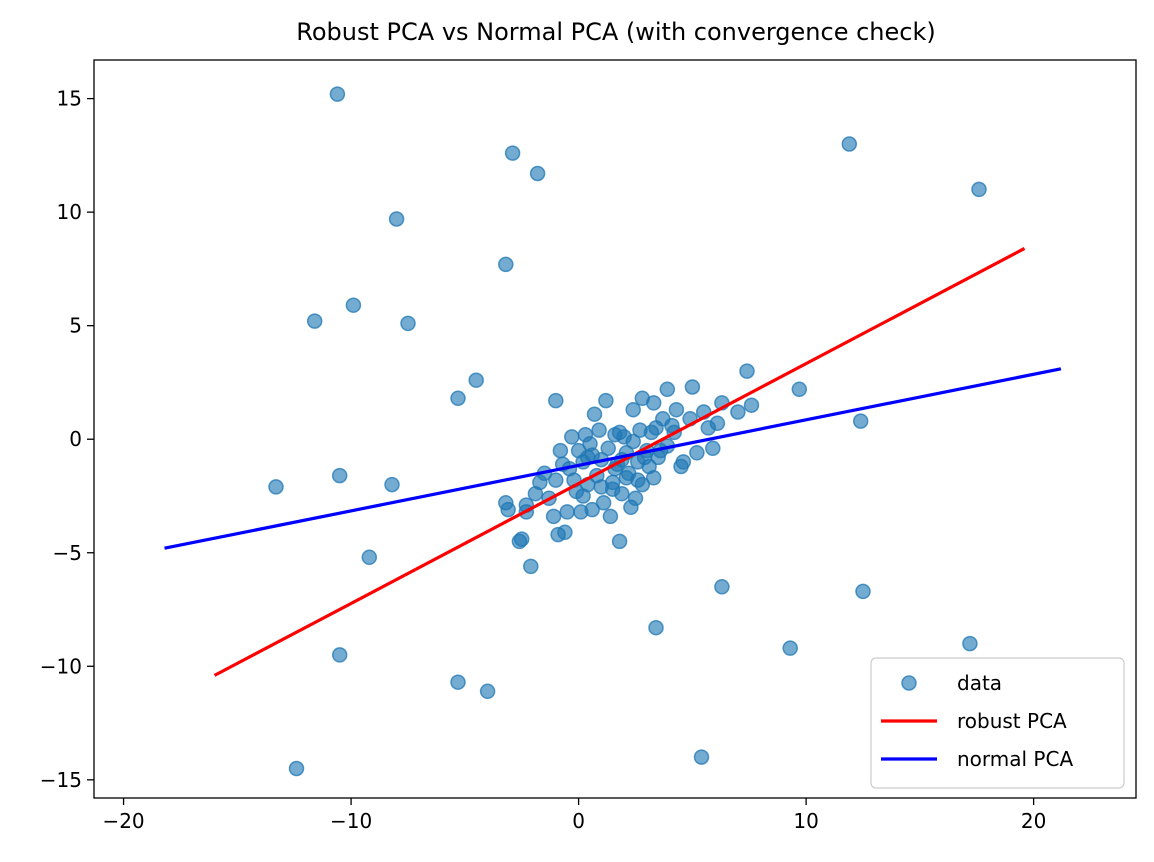 The width and height of the screenshot is (1154, 862). What do you see at coordinates (1033, 821) in the screenshot?
I see `x-tick-label: 20` at bounding box center [1033, 821].